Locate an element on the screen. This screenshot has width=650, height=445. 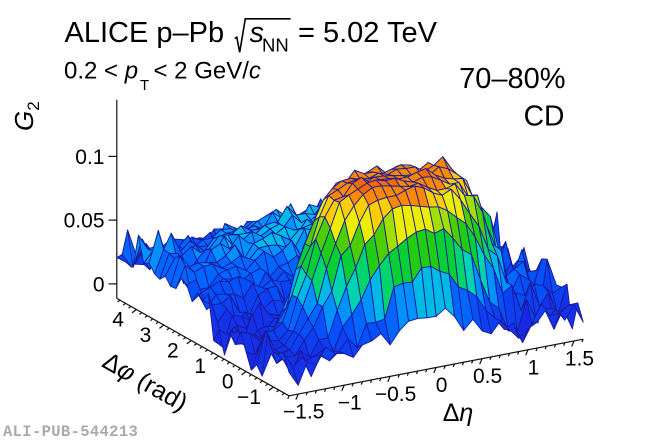
svg-text: 0.05 is located at coordinates (84, 221).